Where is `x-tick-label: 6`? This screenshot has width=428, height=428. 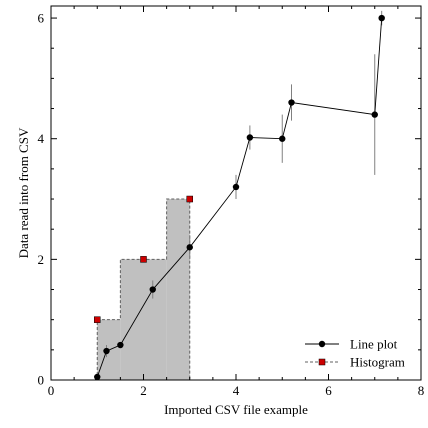 x-tick-label: 6 is located at coordinates (328, 390).